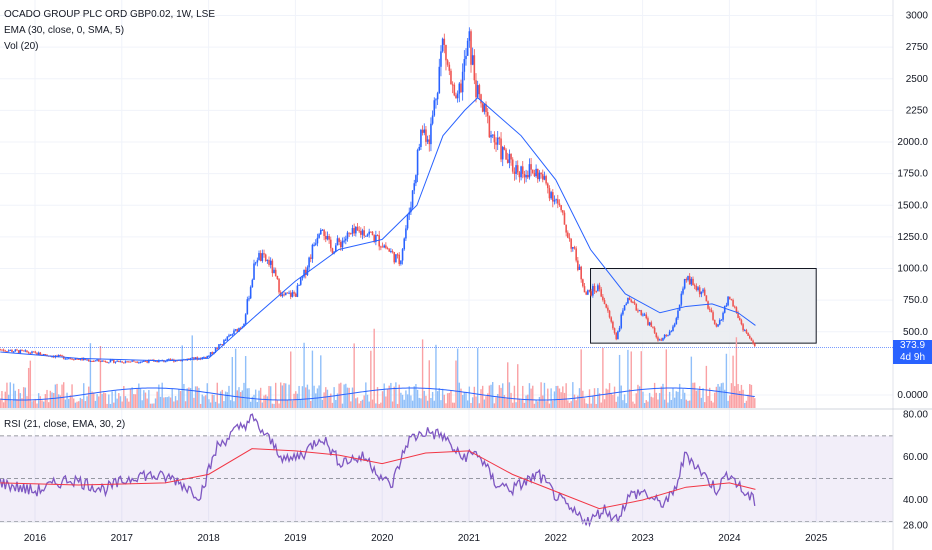 Image resolution: width=932 pixels, height=550 pixels. What do you see at coordinates (469, 538) in the screenshot?
I see `time-tick-label: 2021` at bounding box center [469, 538].